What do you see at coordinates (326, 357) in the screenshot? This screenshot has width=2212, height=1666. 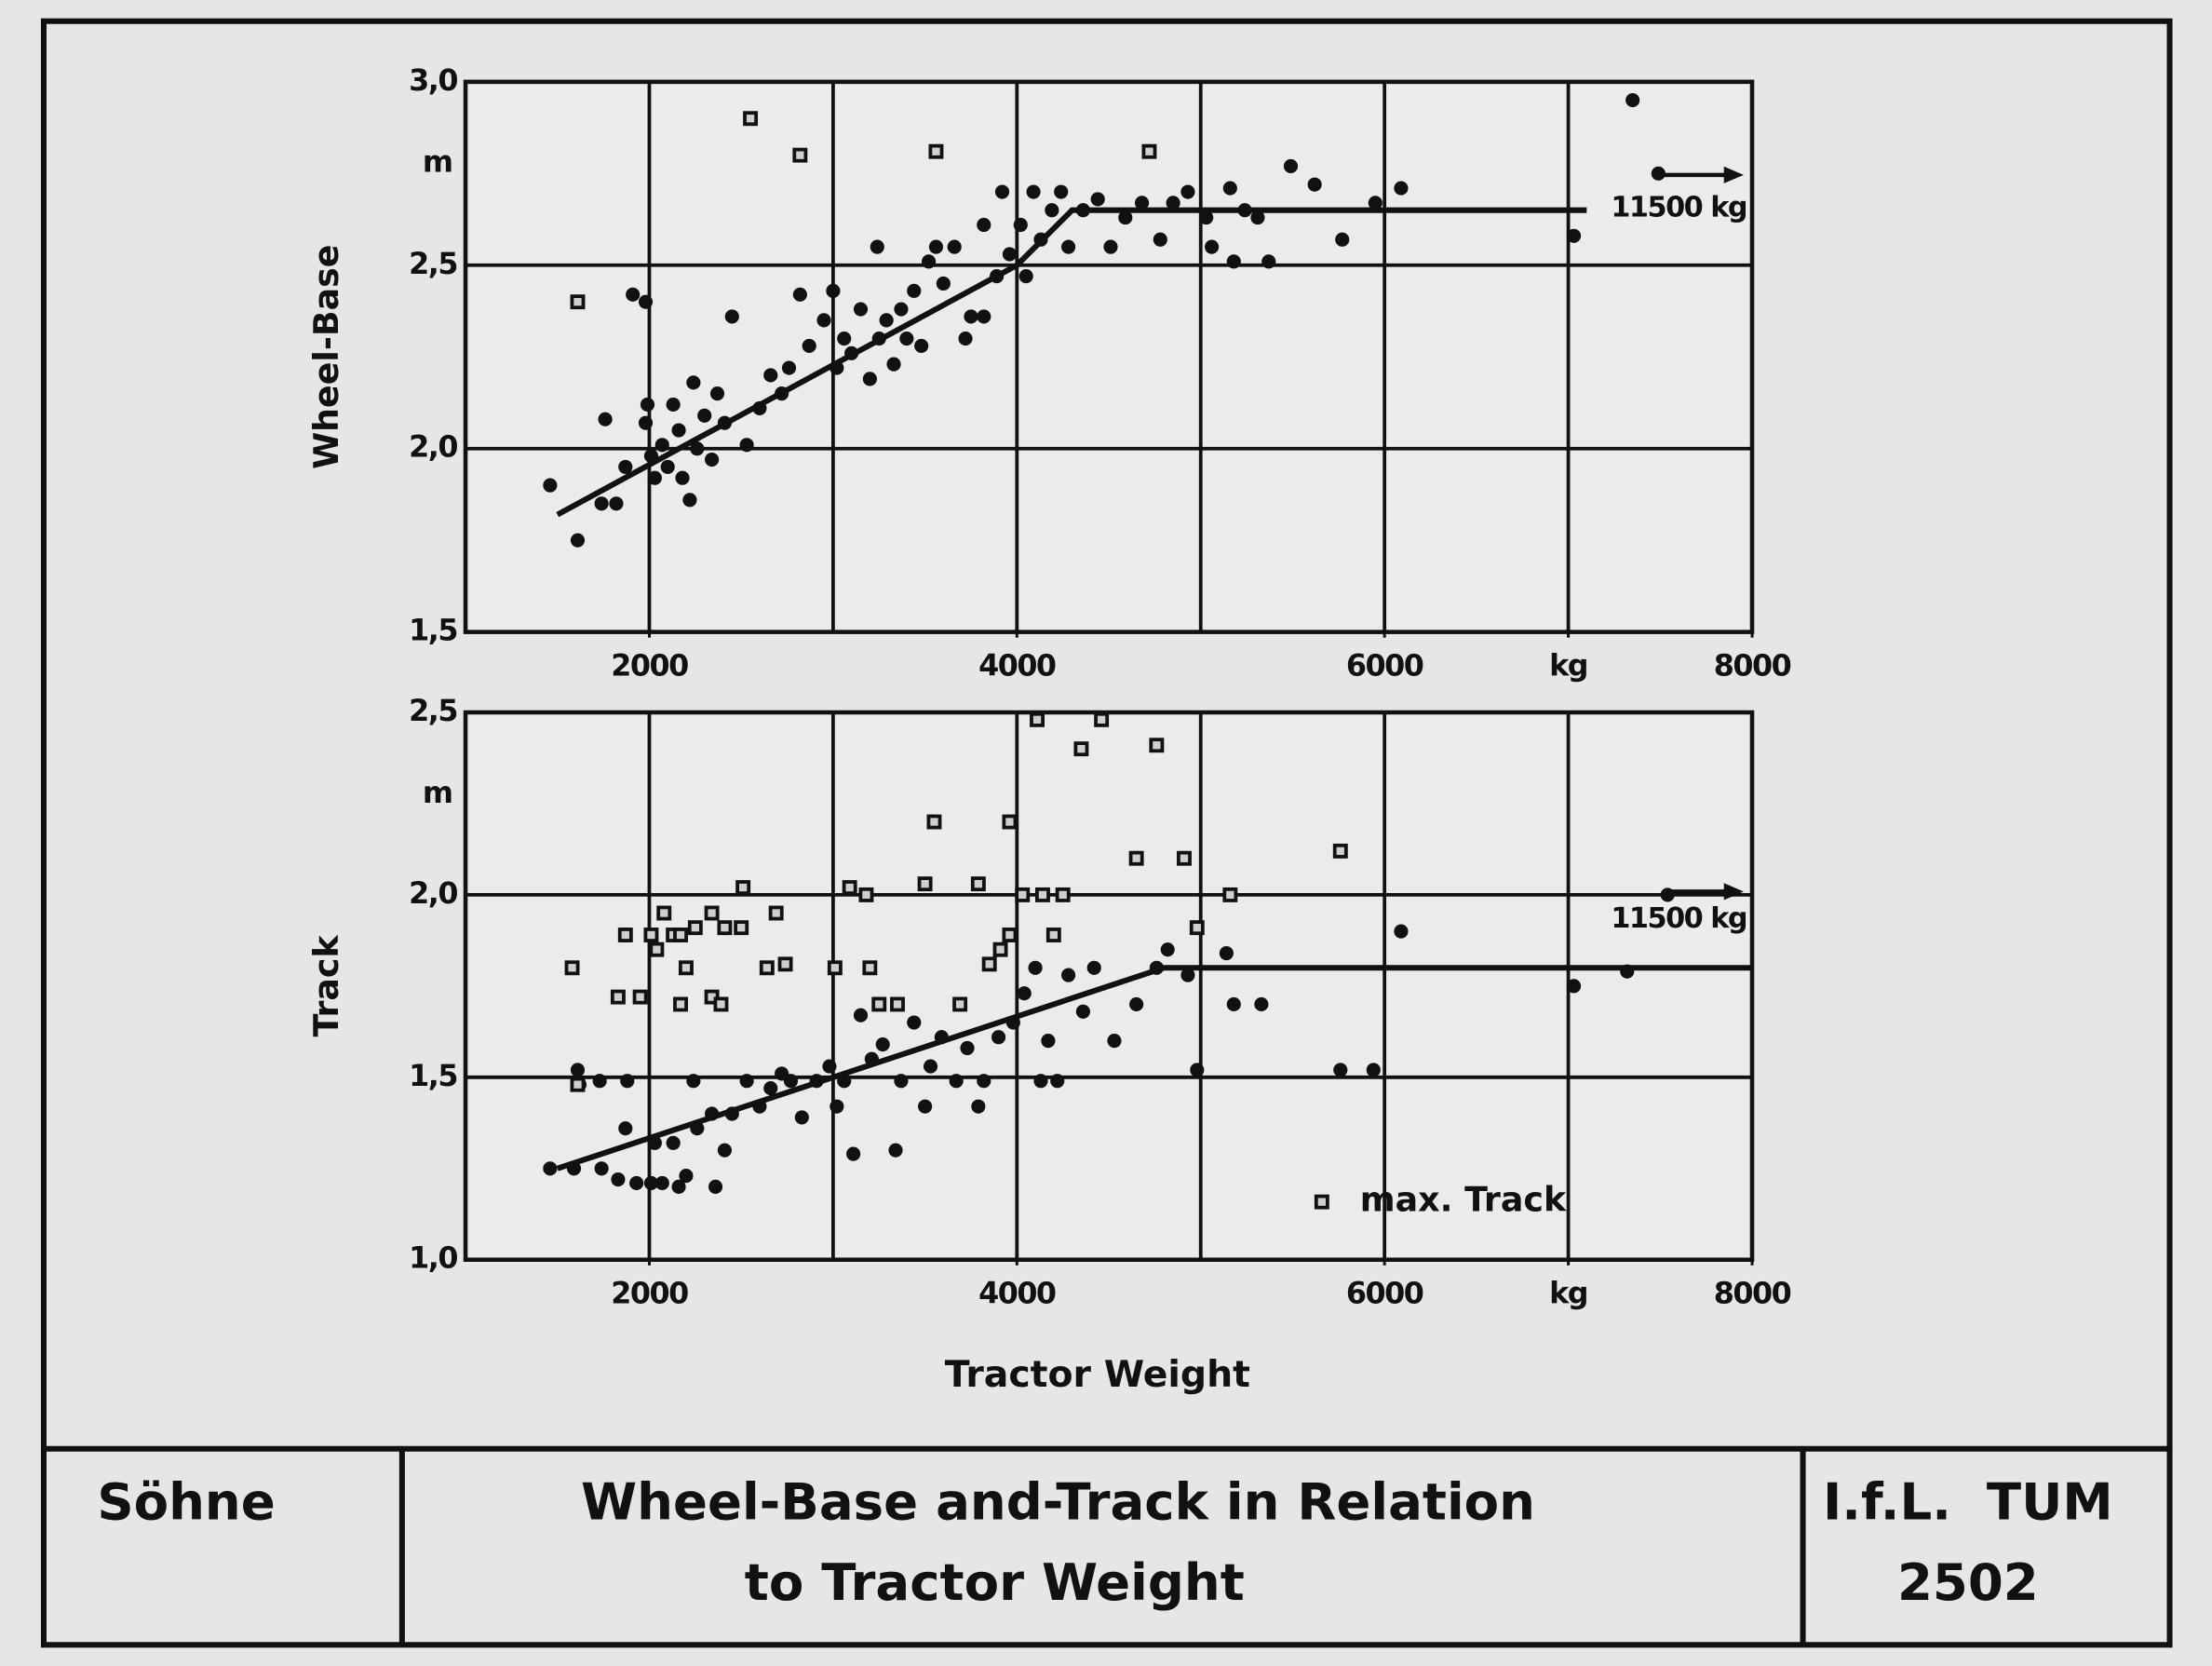 I see `y-axis-label: Wheel-Base` at bounding box center [326, 357].